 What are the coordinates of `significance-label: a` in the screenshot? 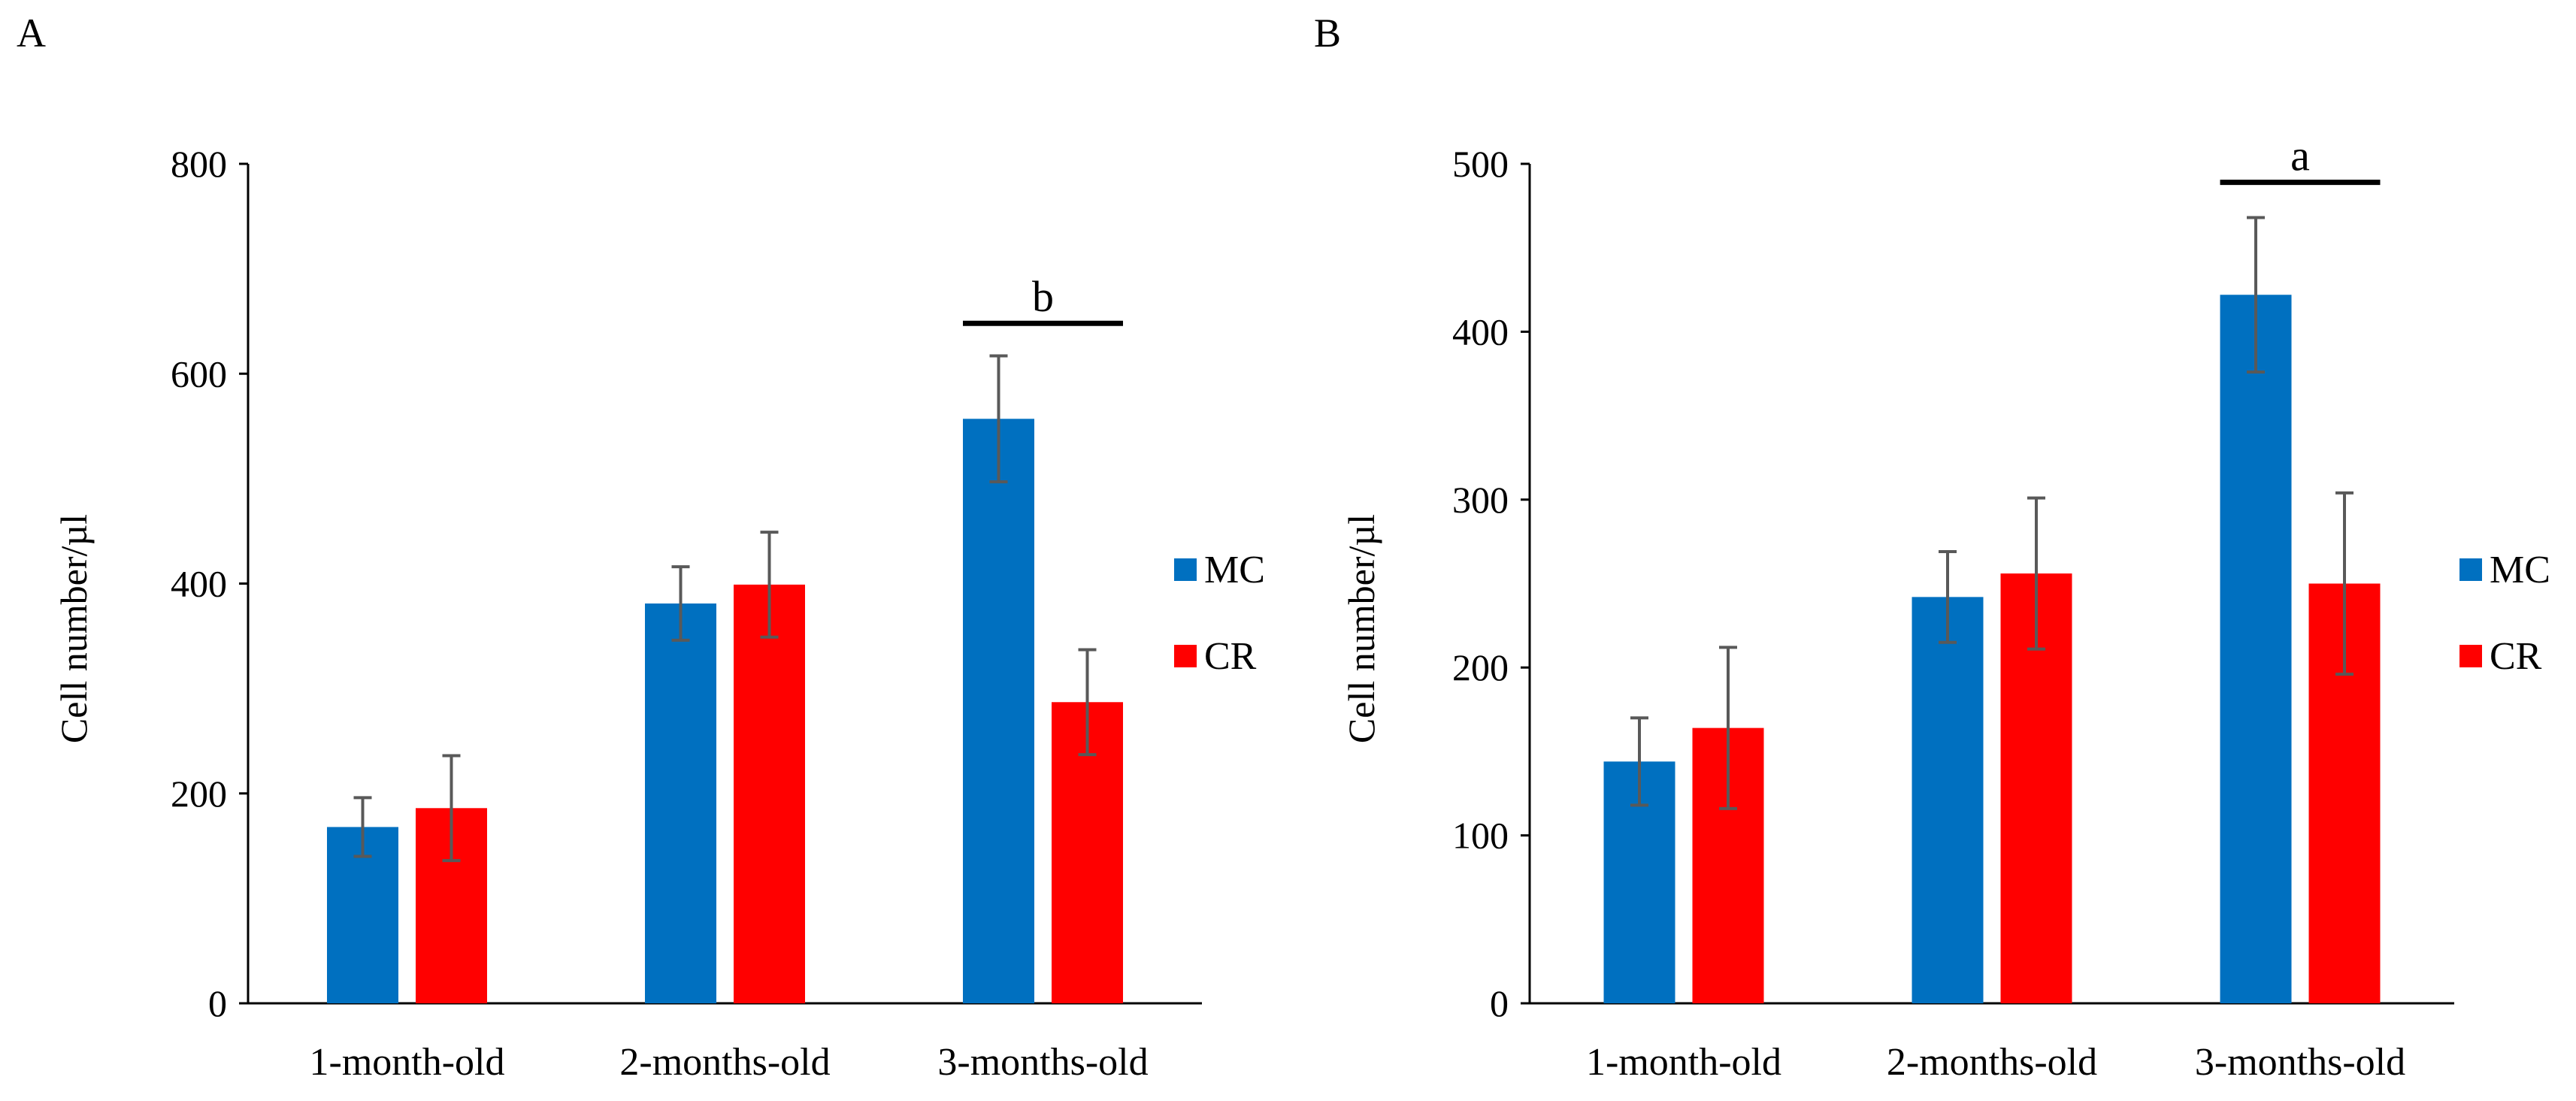 It's located at (2300, 156).